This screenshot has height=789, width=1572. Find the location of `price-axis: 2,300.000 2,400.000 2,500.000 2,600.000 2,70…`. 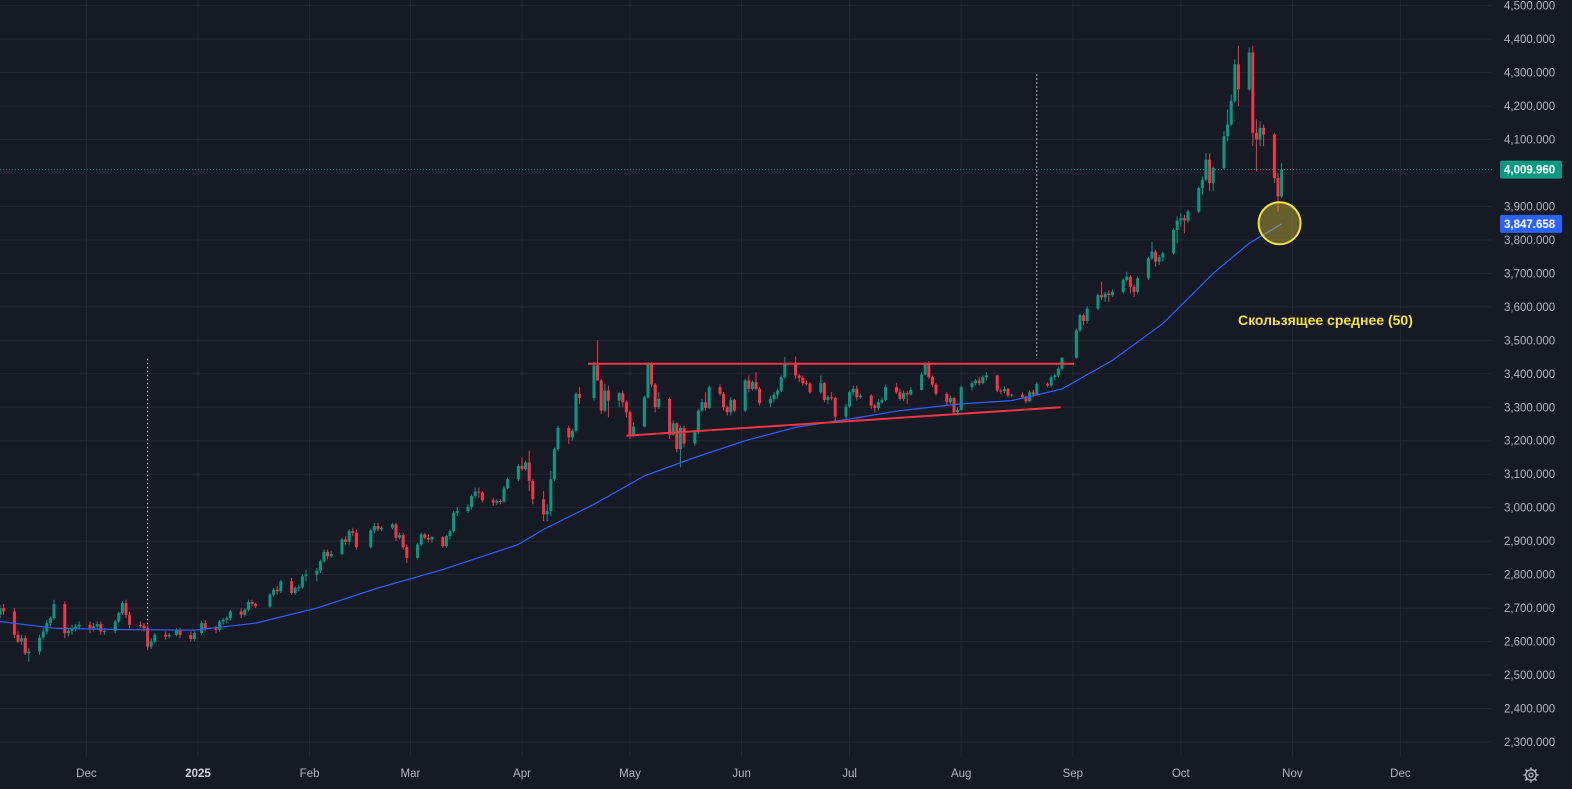

price-axis: 2,300.000 2,400.000 2,500.000 2,600.000 2,70… is located at coordinates (1529, 375).